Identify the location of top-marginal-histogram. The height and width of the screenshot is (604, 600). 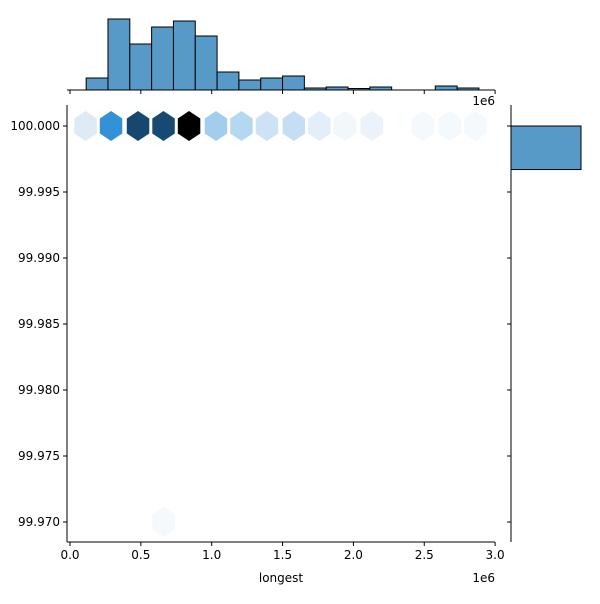
(281, 56).